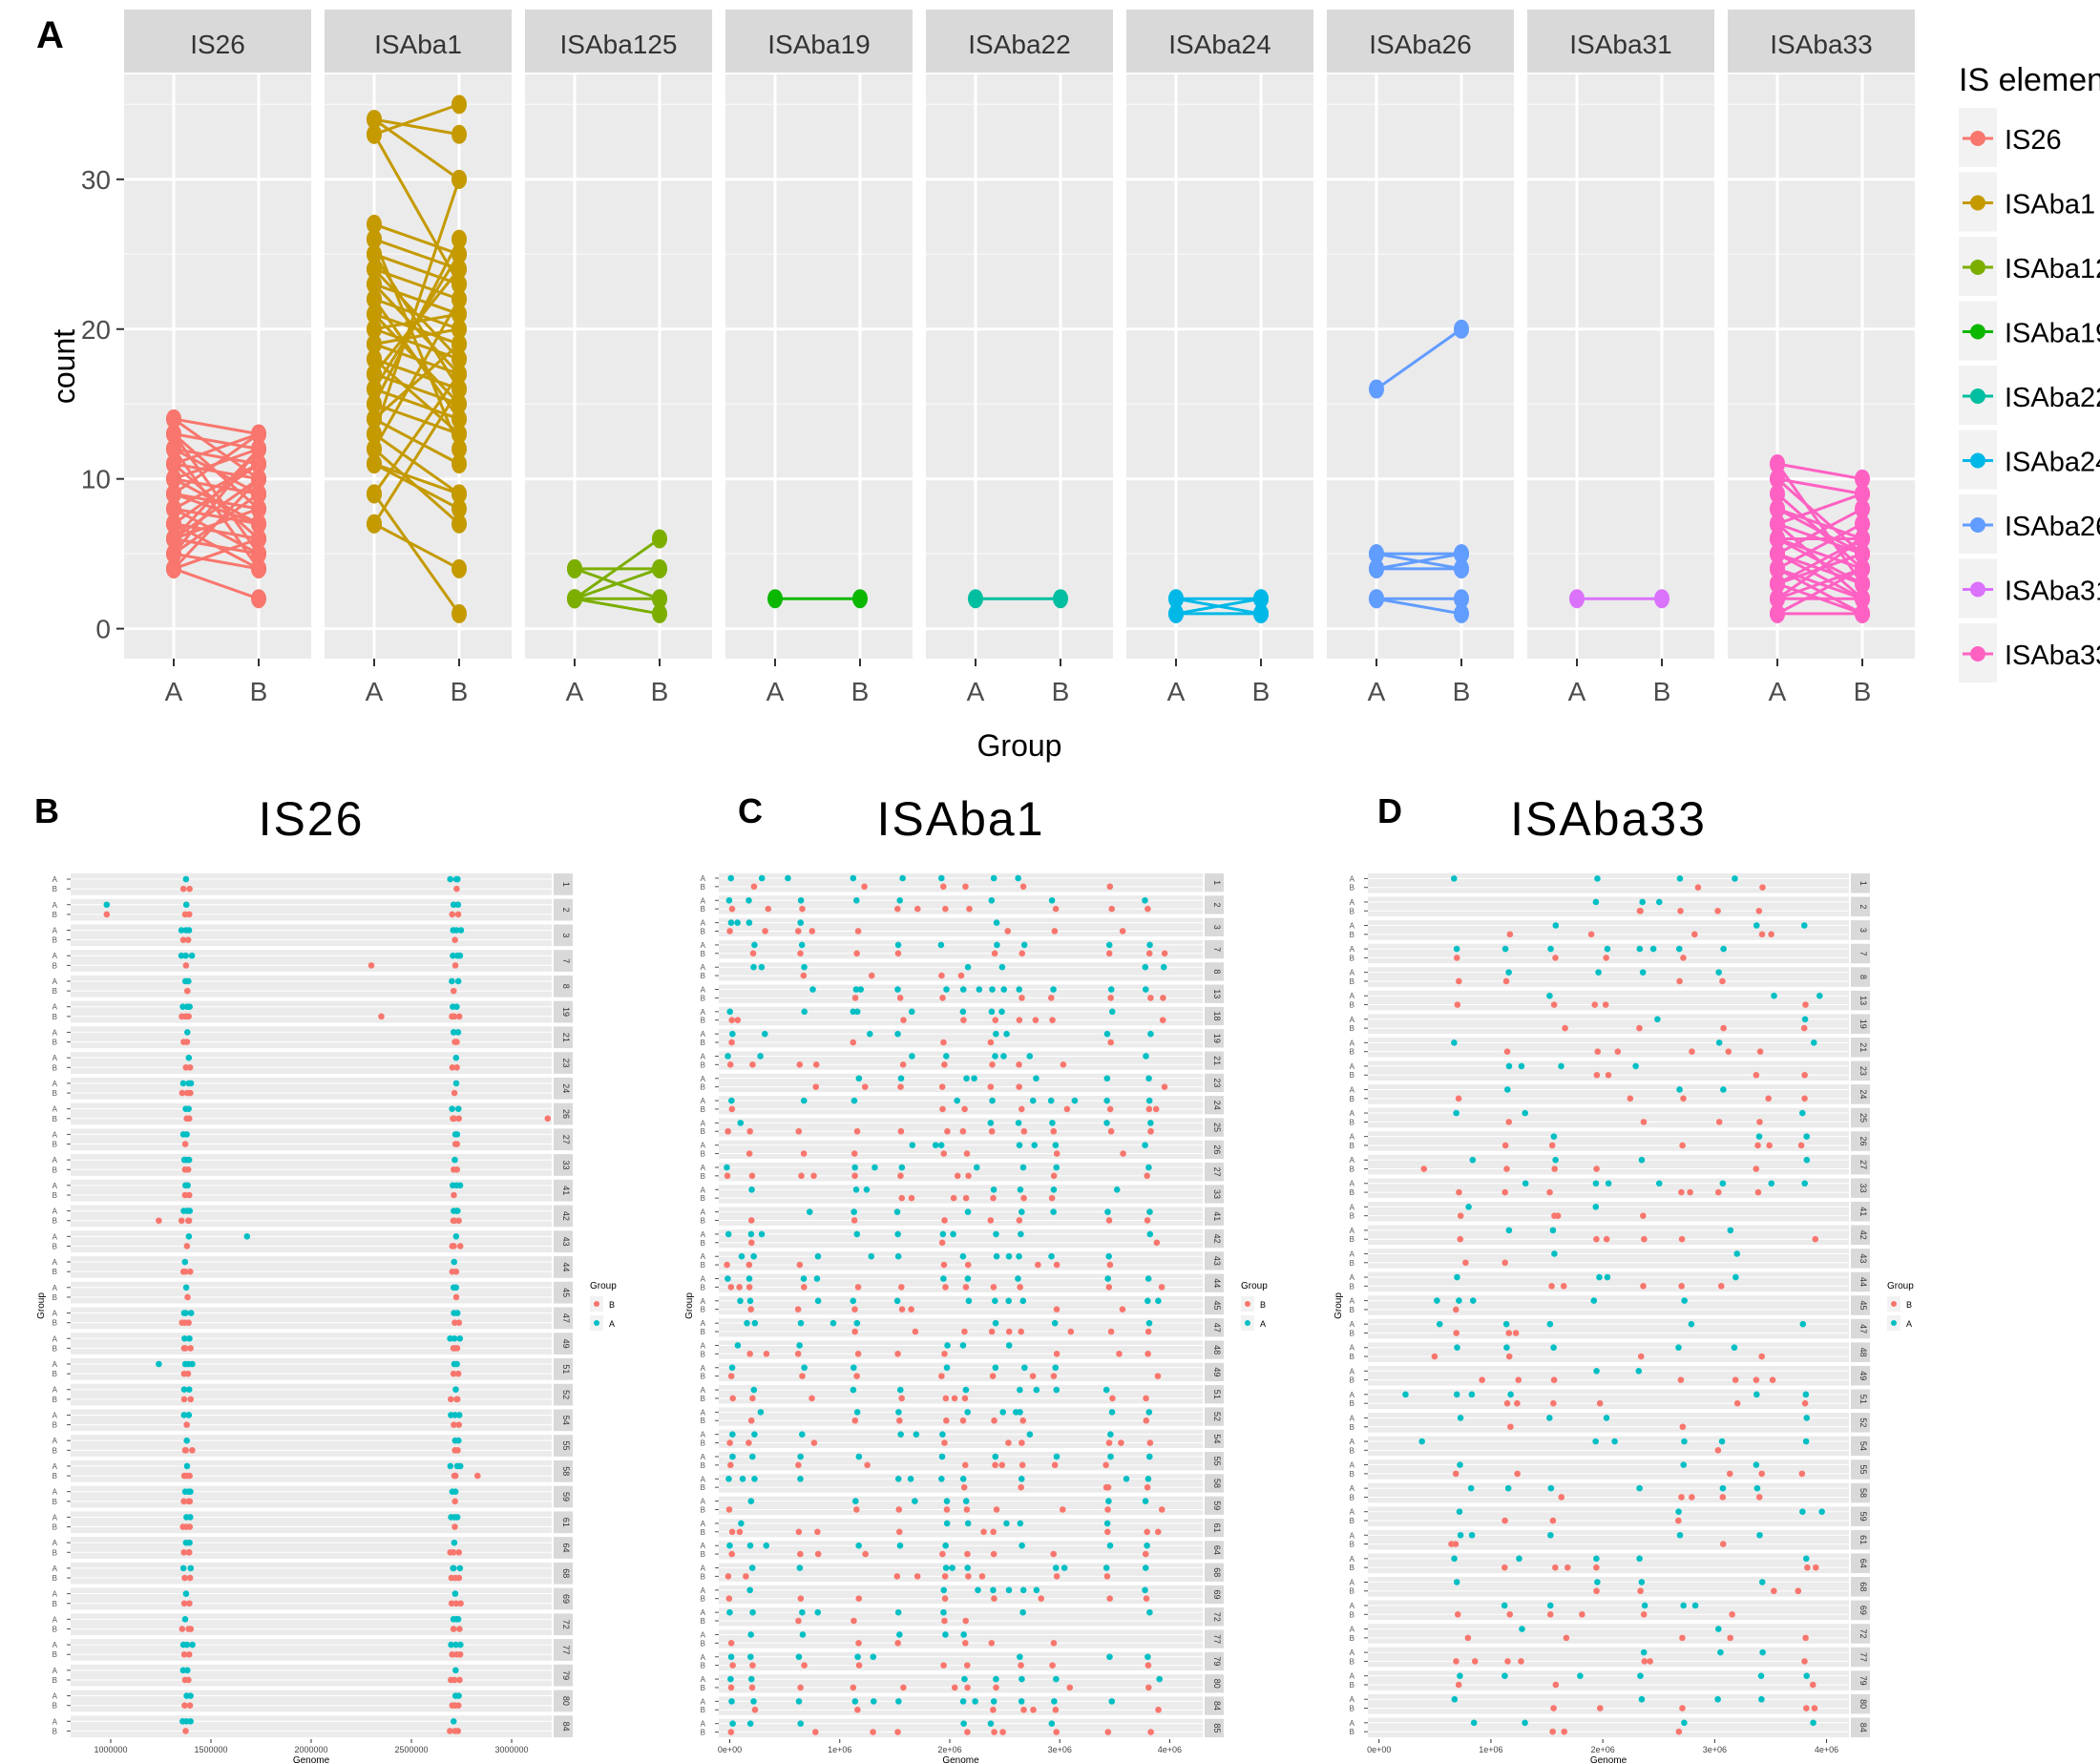 Image resolution: width=2100 pixels, height=1764 pixels. I want to click on strain-id: 52, so click(1217, 1416).